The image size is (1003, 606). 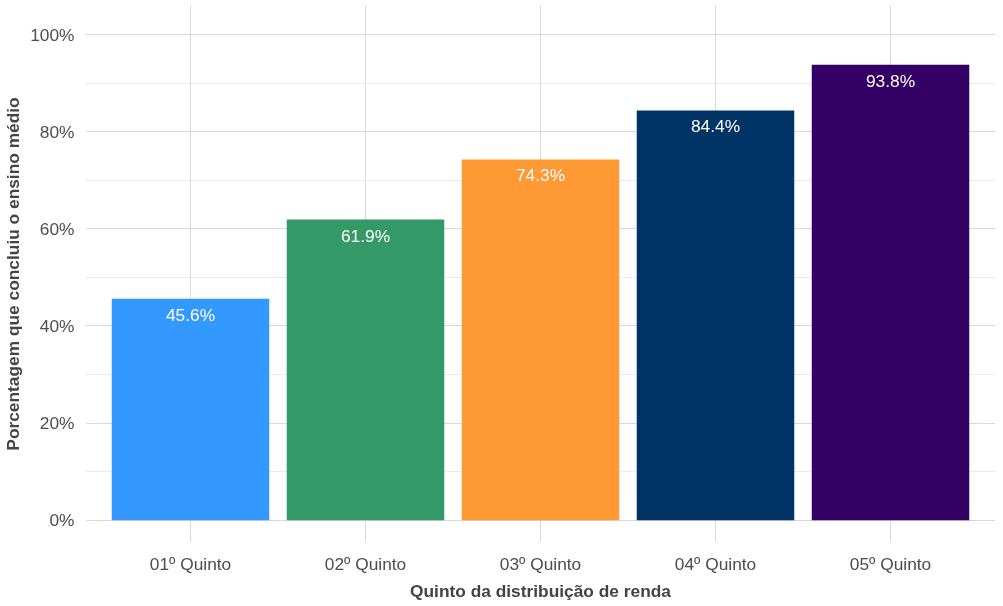 I want to click on data-label: 84.4%, so click(x=715, y=126).